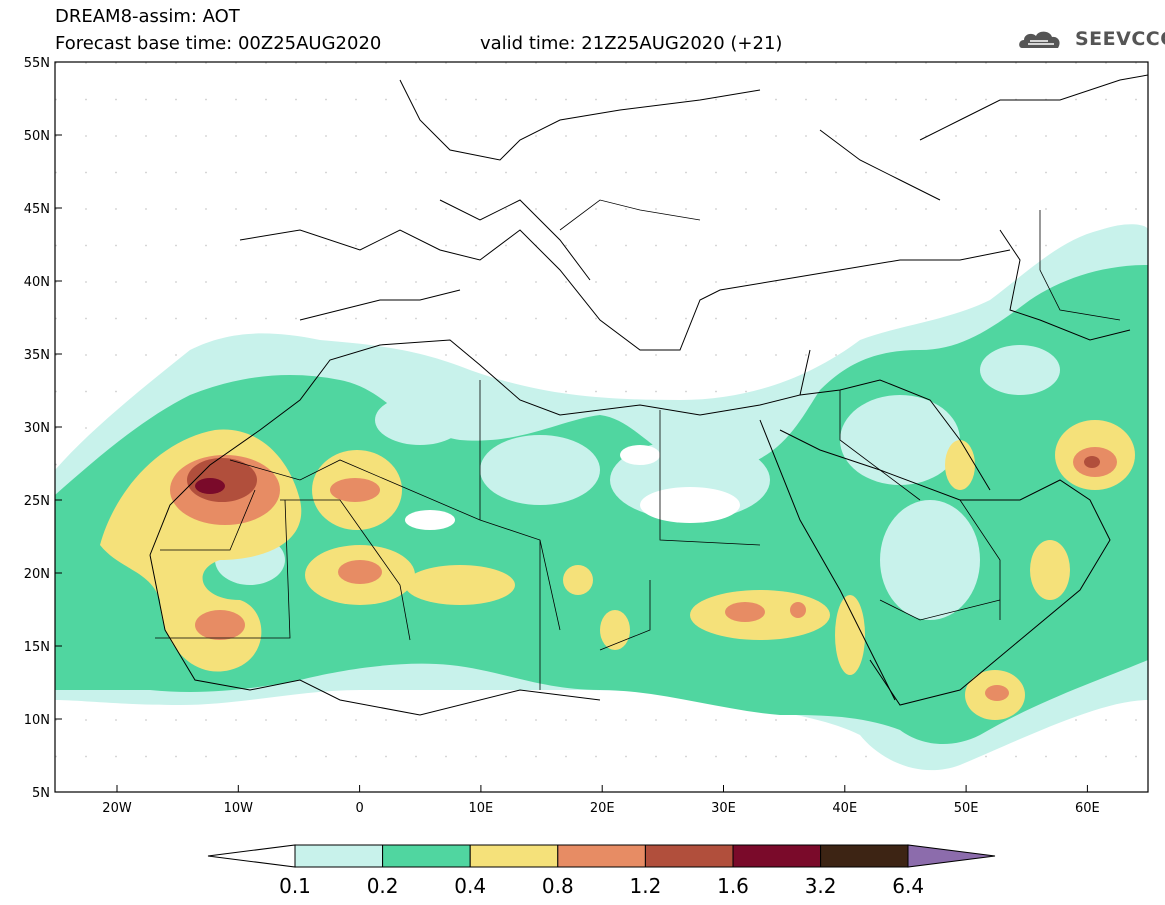  I want to click on forecast-base-time: Forecast base time: 00Z25AUG2020, so click(218, 43).